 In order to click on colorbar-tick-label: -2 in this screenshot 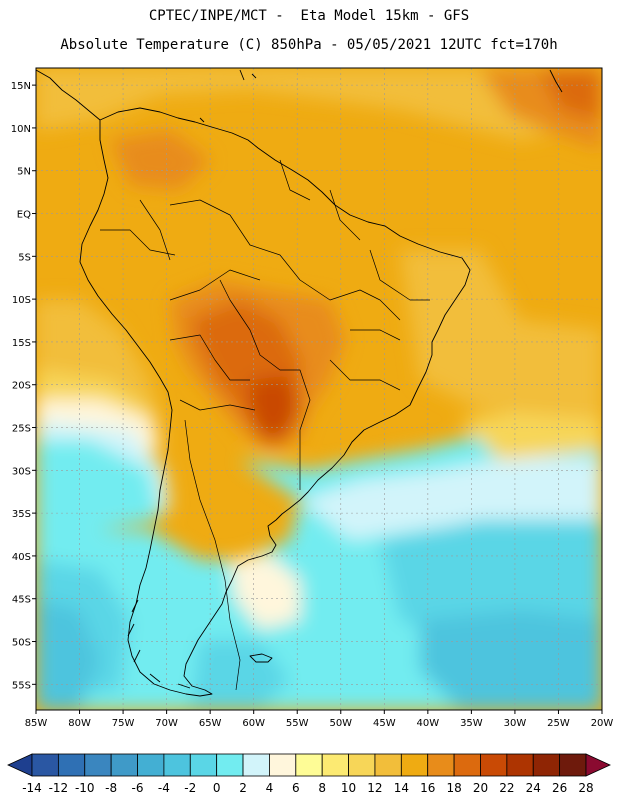, I will do `click(190, 788)`.